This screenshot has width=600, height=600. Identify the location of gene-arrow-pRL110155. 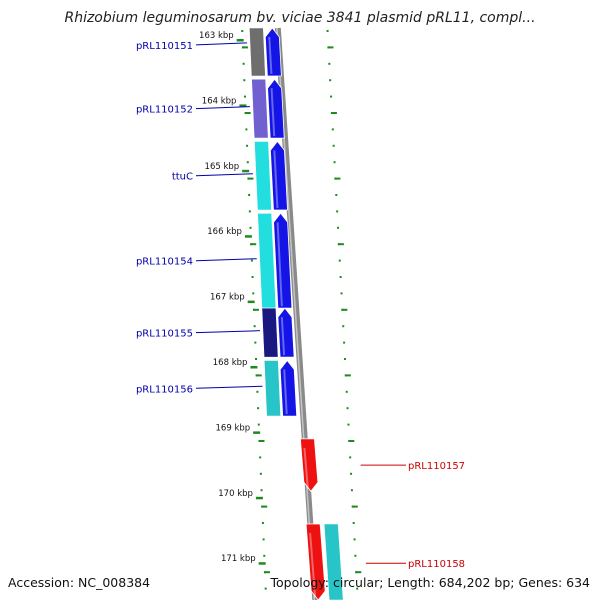
(286, 332).